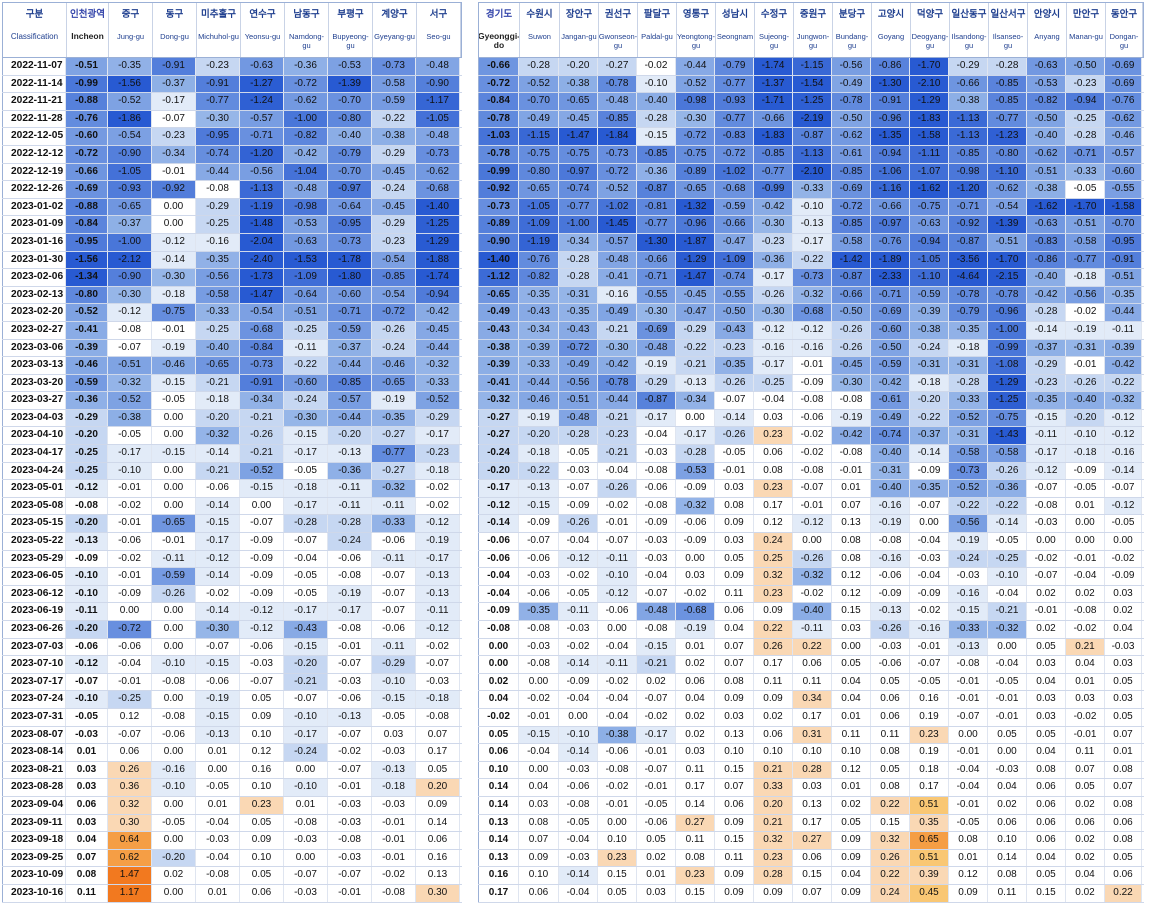 The width and height of the screenshot is (1171, 903). I want to click on left-col-header: 서구 Seo-gu, so click(439, 30).